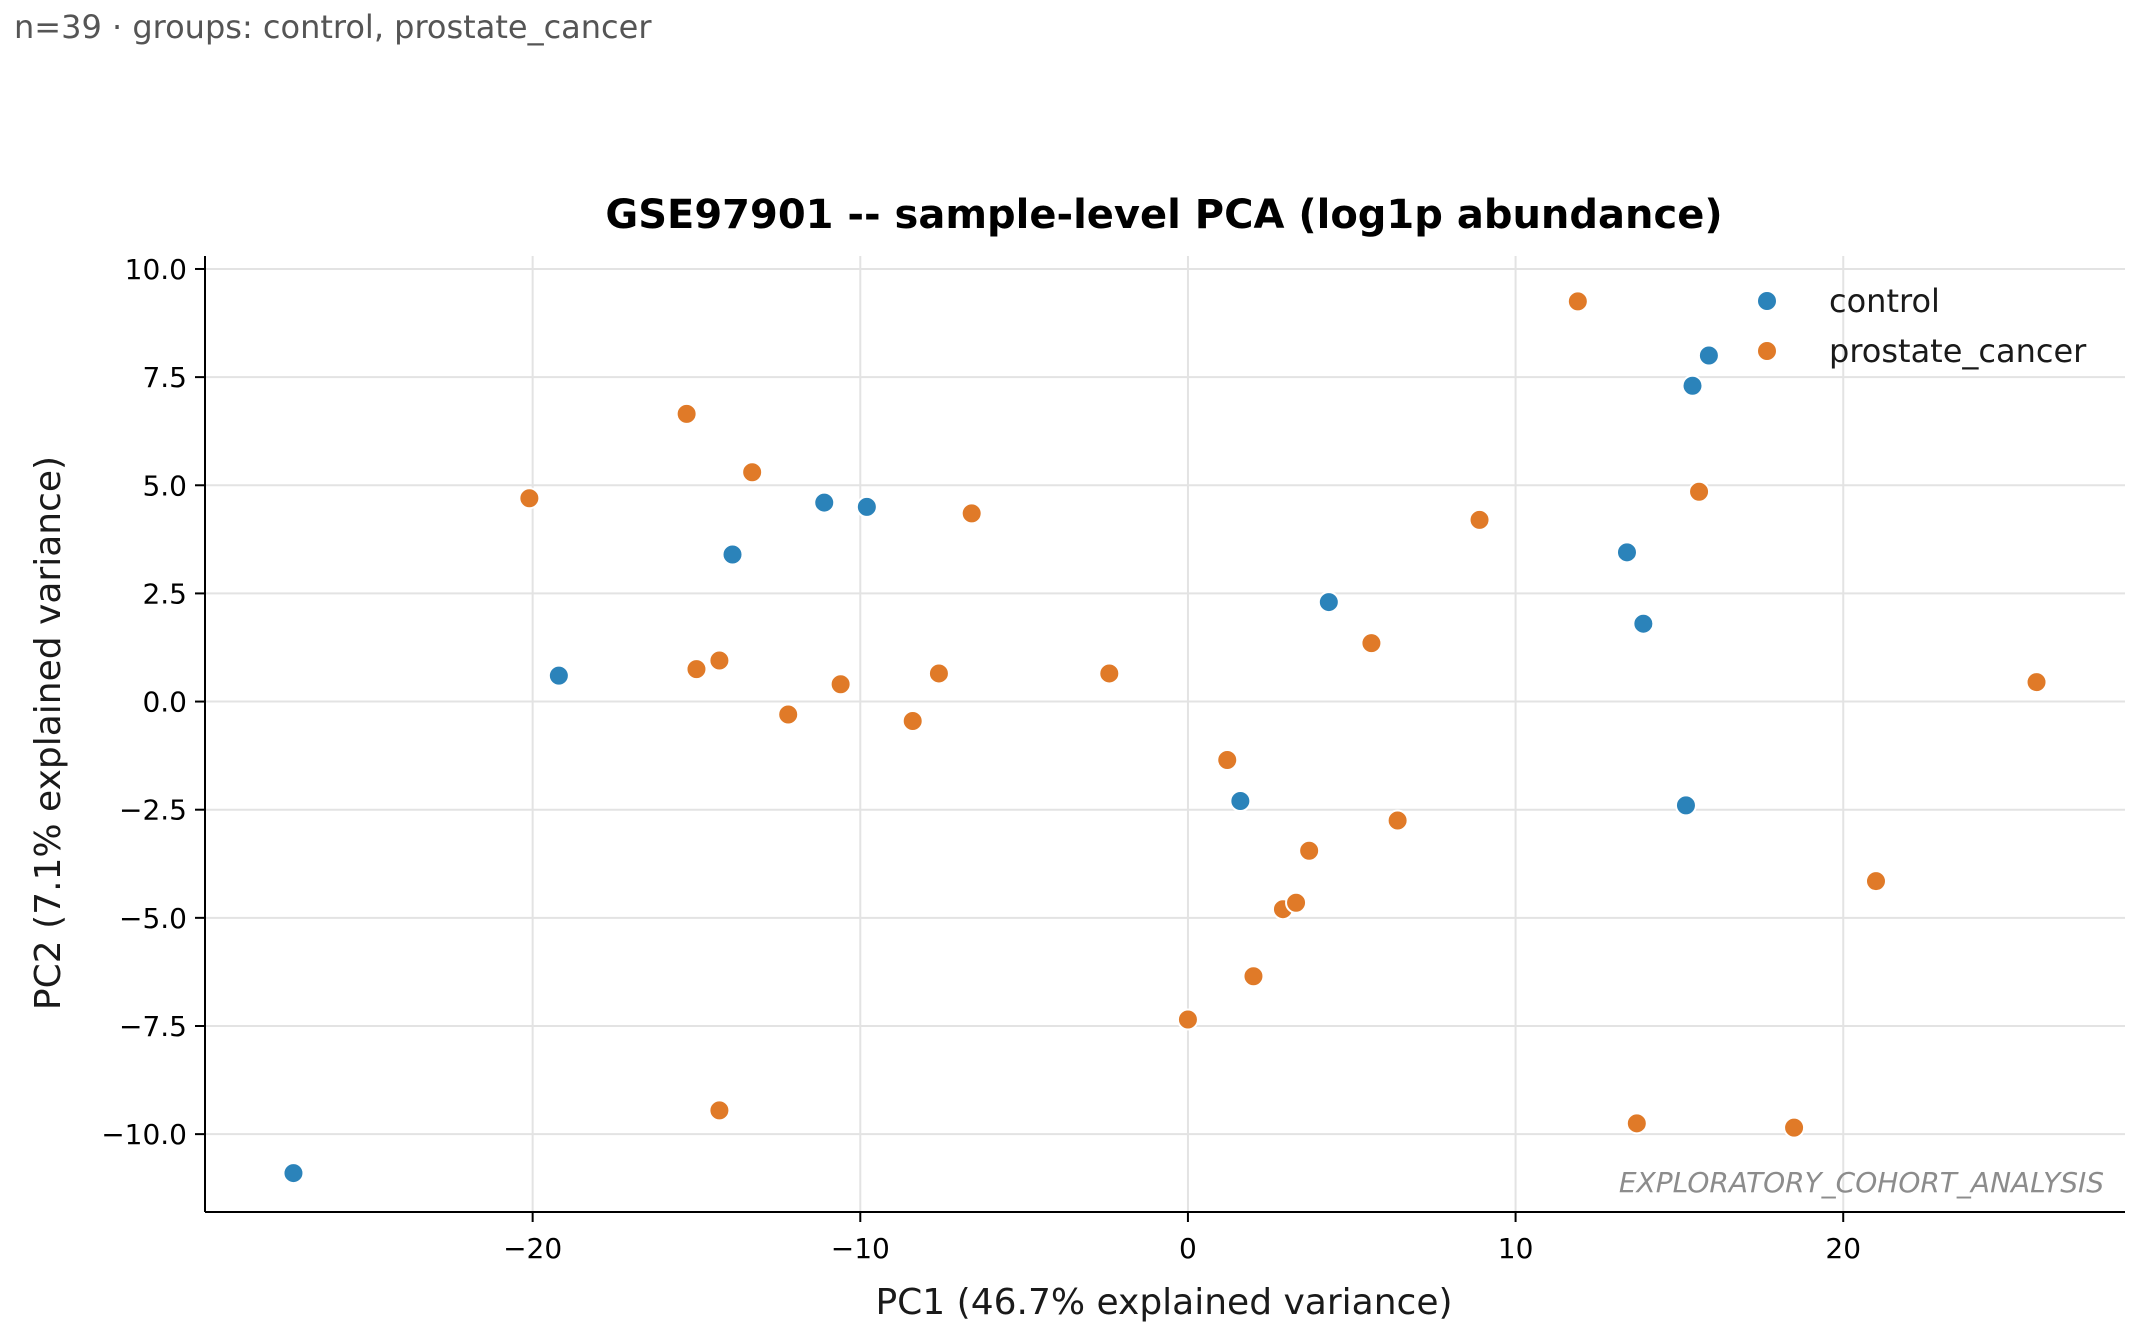  I want to click on legend: control prostate_cancer, so click(1921, 326).